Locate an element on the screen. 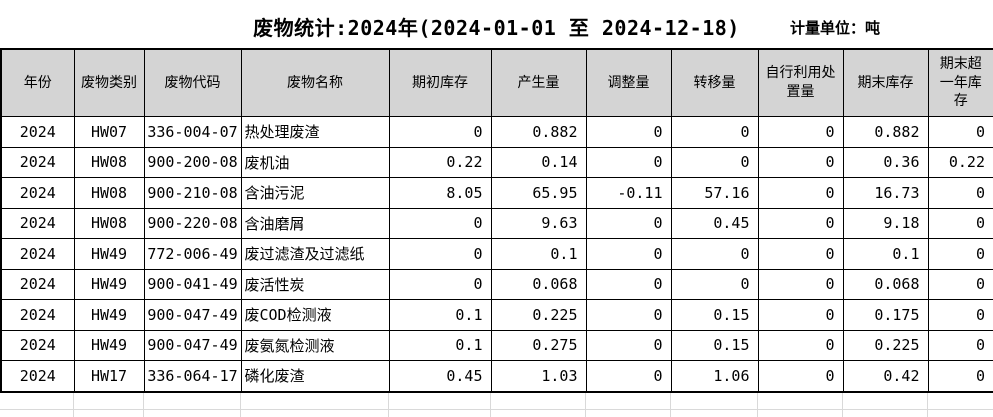 This screenshot has width=993, height=417. waste-code-cell: 336-004-07 is located at coordinates (192, 132).